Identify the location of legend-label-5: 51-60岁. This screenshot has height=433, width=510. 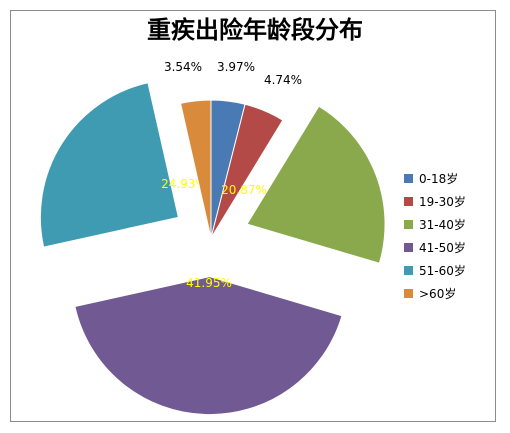
(442, 271).